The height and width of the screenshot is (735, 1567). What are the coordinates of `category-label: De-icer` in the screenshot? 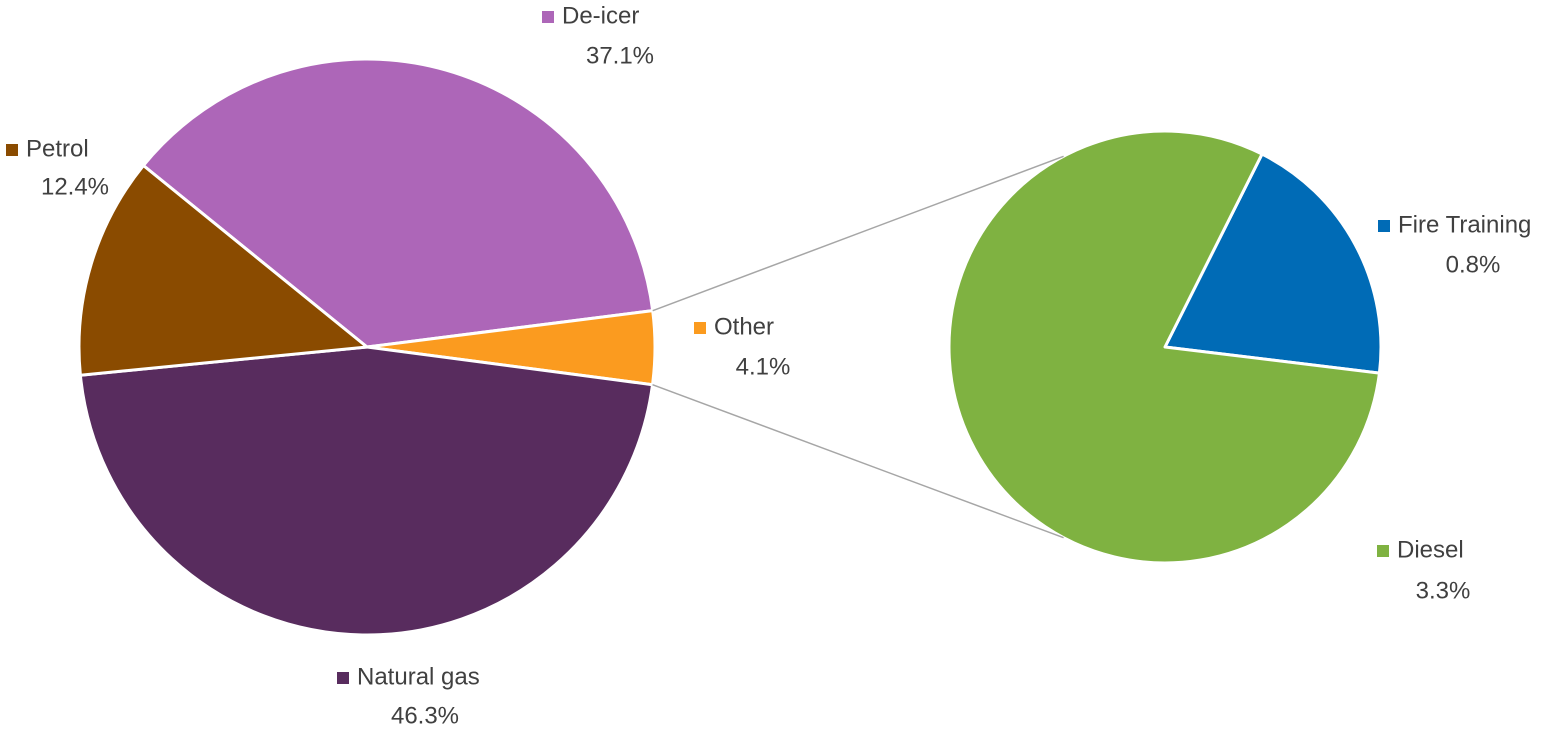 It's located at (600, 15).